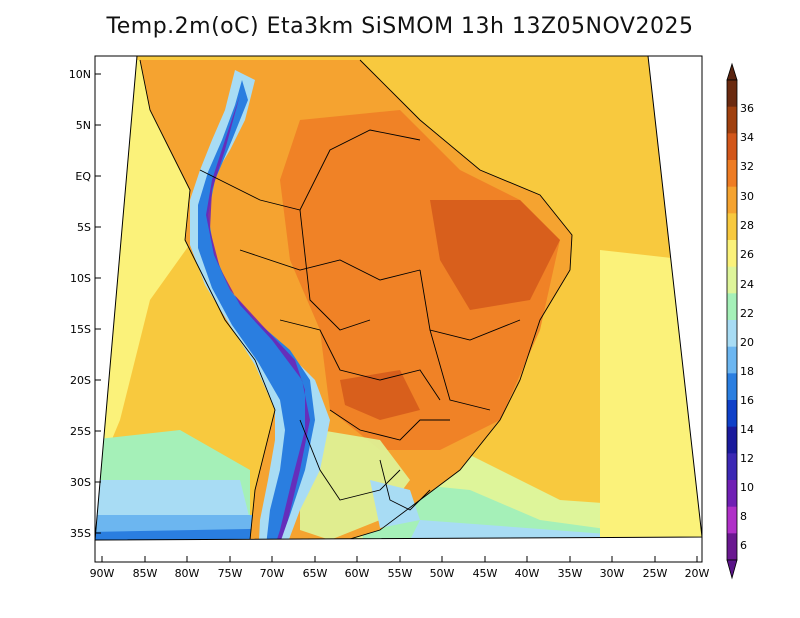 Image resolution: width=800 pixels, height=618 pixels. Describe the element at coordinates (570, 573) in the screenshot. I see `lon-label: 35W` at that location.